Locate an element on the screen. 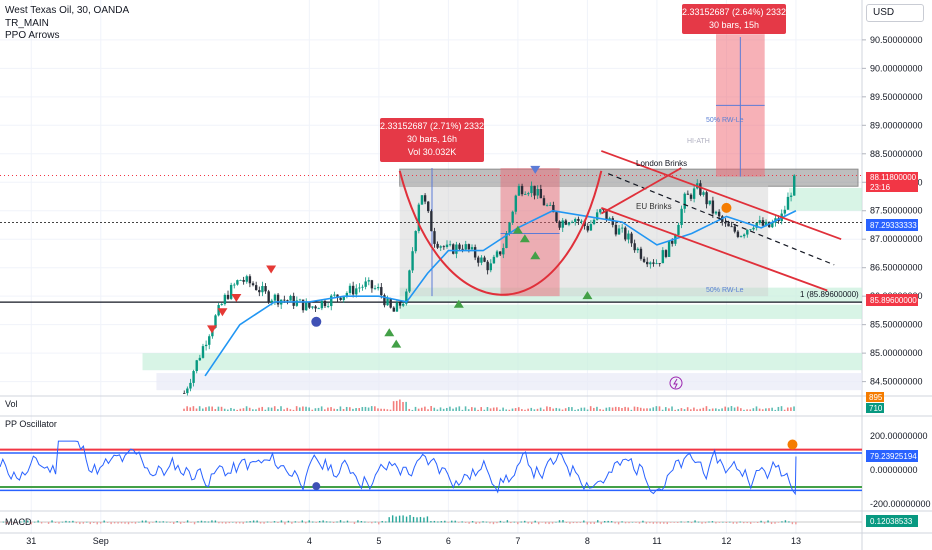 Image resolution: width=932 pixels, height=550 pixels. cup-curve is located at coordinates (500, 233).